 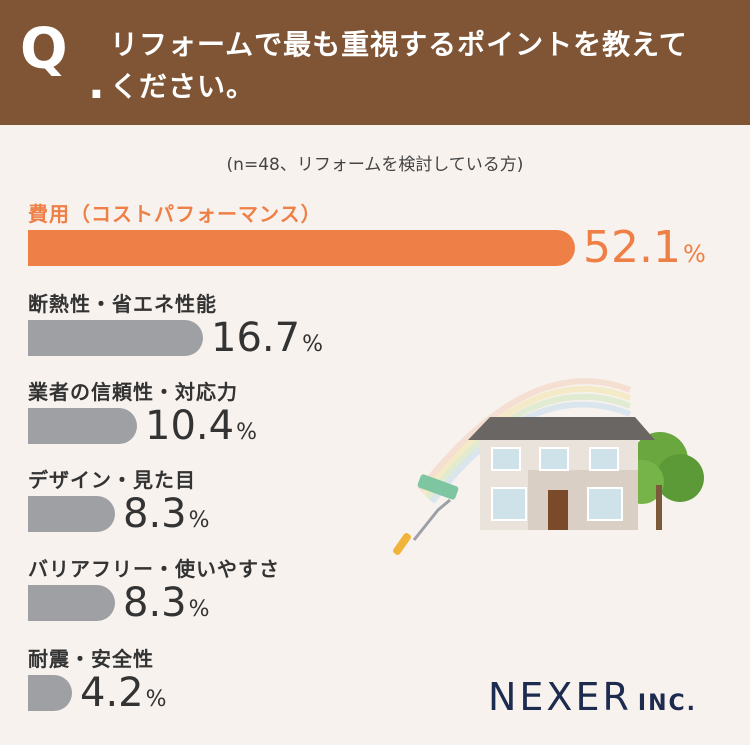 I want to click on value-label: 10.4%, so click(x=201, y=426).